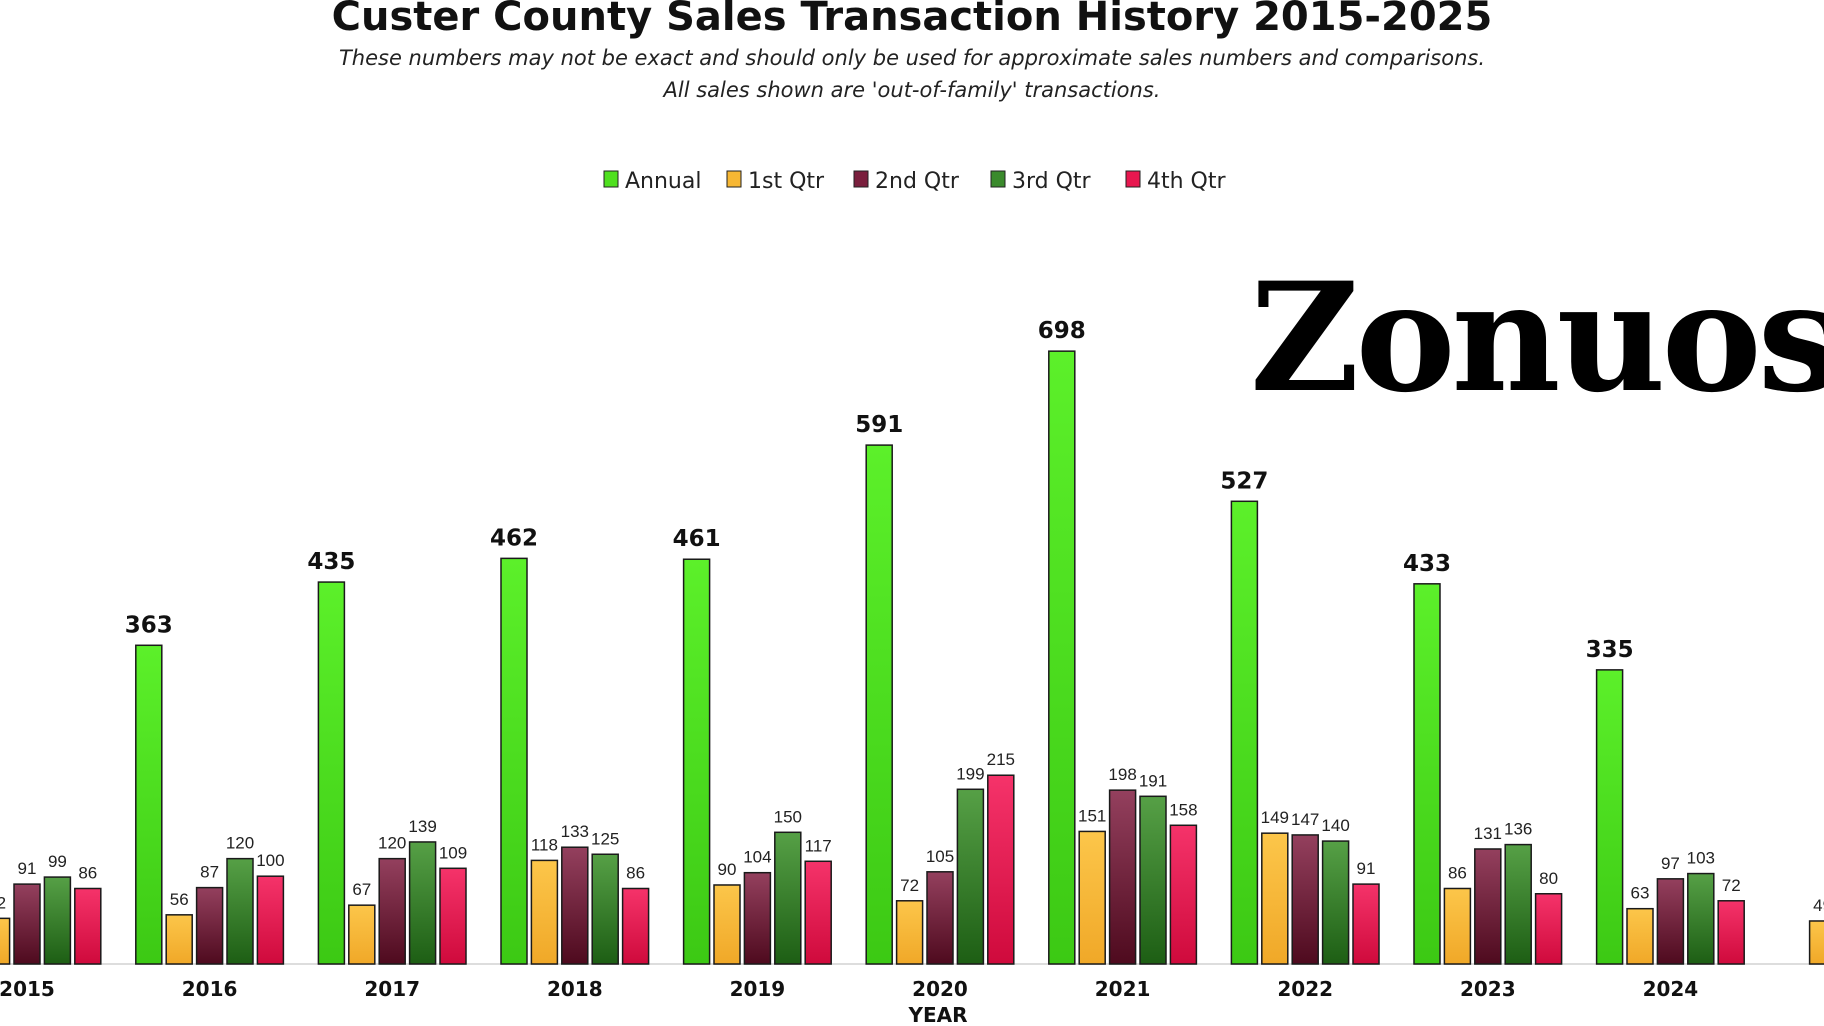 This screenshot has height=1026, width=1824. What do you see at coordinates (270, 860) in the screenshot?
I see `data-label: 100` at bounding box center [270, 860].